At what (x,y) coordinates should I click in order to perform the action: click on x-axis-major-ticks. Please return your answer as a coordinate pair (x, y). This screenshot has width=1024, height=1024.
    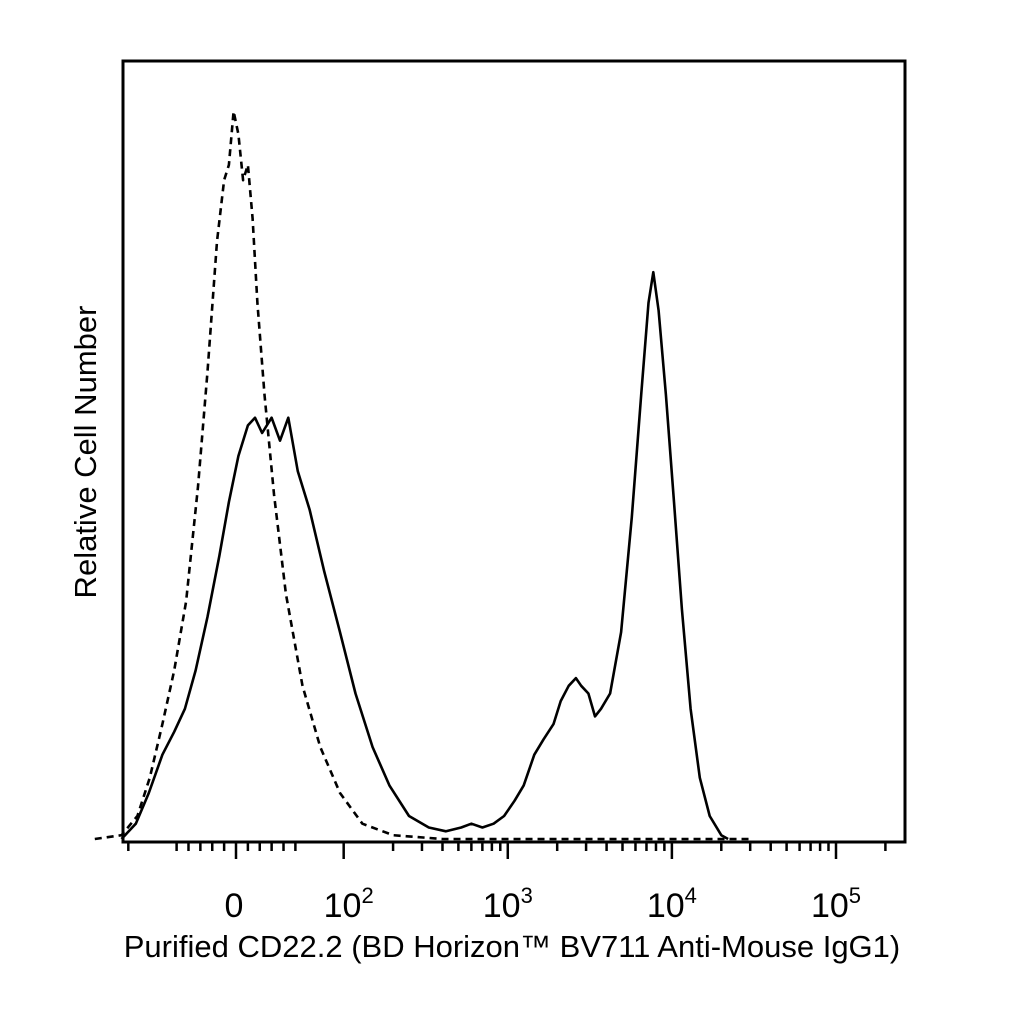
    Looking at the image, I should click on (536, 850).